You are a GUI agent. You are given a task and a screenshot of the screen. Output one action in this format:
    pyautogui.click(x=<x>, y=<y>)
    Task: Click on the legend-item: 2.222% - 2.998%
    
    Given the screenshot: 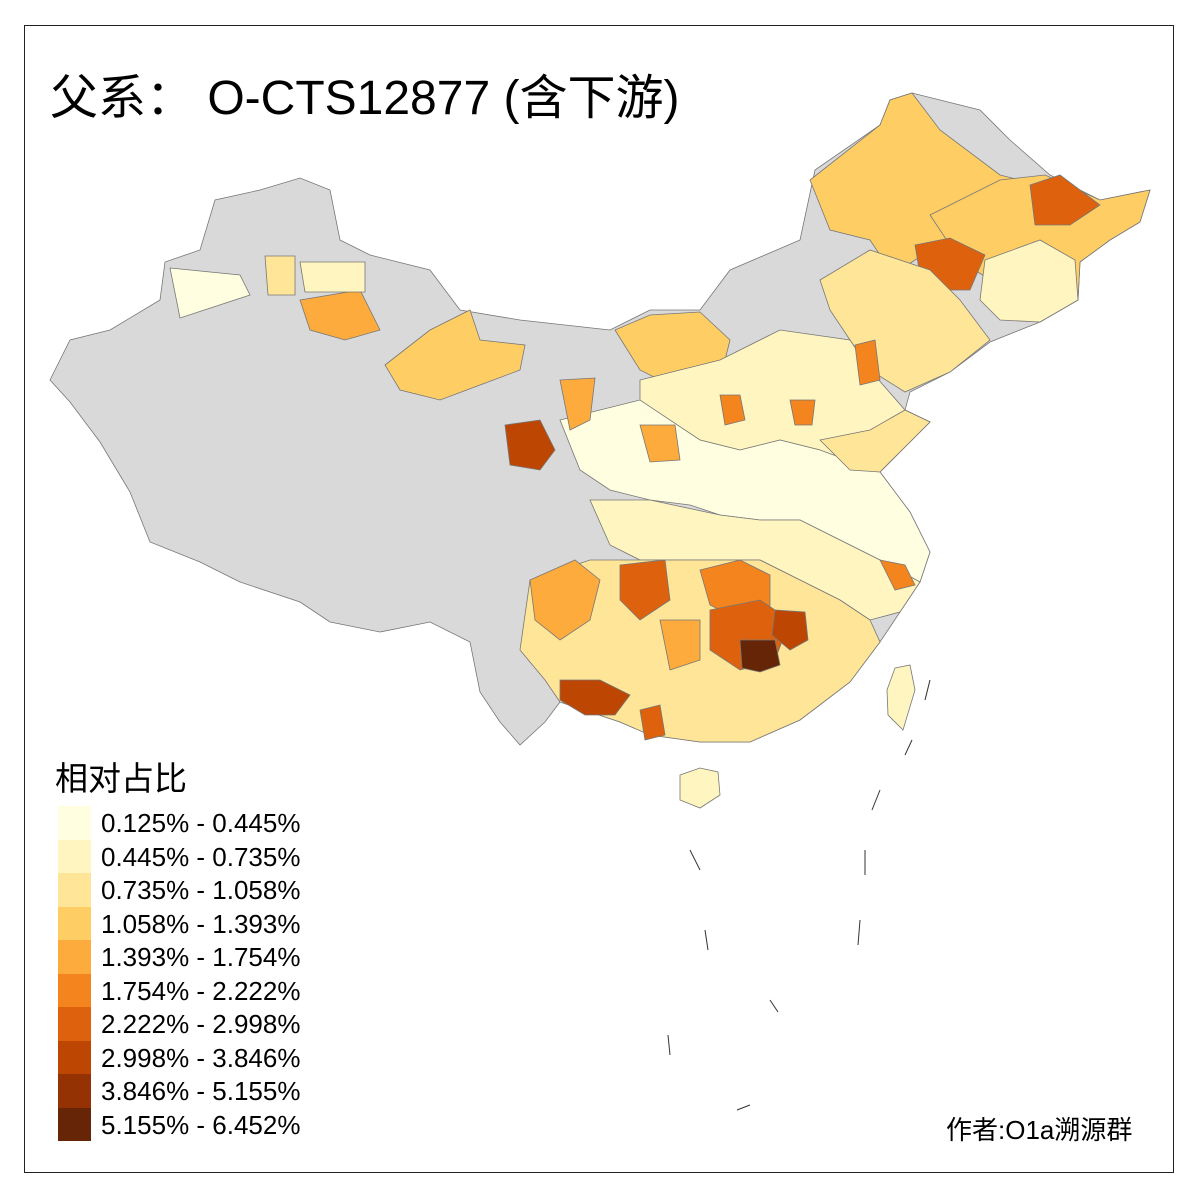 What is the action you would take?
    pyautogui.click(x=208, y=1024)
    